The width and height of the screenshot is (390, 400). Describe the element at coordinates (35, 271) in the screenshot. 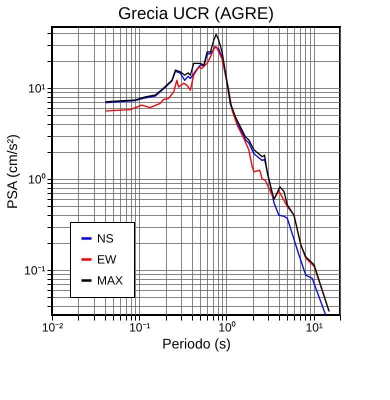

I see `y-tick-label: 10⁻¹` at that location.